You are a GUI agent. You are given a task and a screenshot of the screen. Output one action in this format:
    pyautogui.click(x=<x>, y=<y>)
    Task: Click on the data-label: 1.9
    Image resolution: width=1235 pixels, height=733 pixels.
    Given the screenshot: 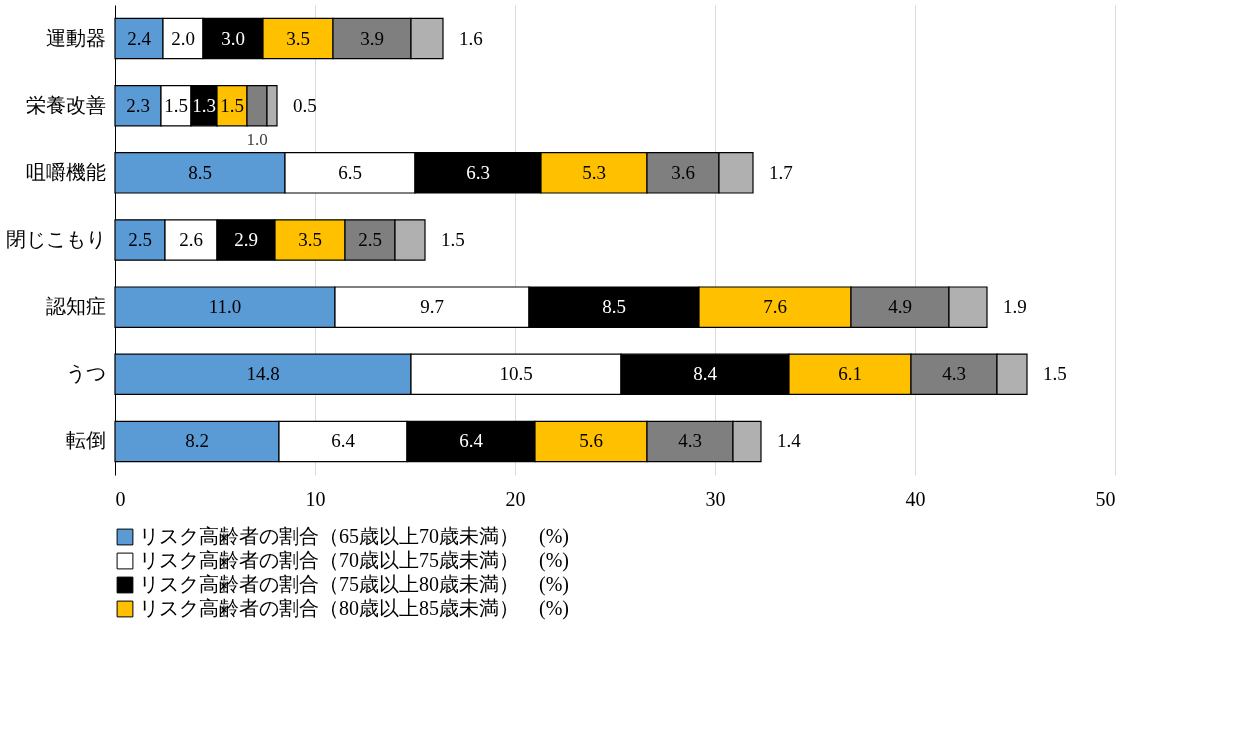 What is the action you would take?
    pyautogui.click(x=1015, y=307)
    